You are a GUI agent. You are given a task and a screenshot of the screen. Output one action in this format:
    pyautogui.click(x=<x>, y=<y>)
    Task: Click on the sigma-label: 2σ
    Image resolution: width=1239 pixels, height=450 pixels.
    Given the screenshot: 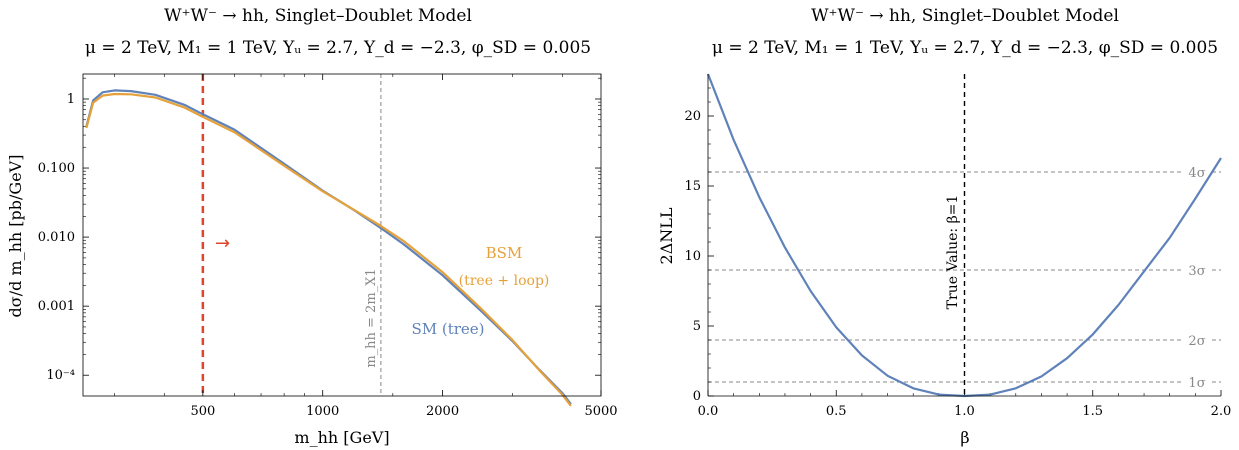 What is the action you would take?
    pyautogui.click(x=1196, y=341)
    